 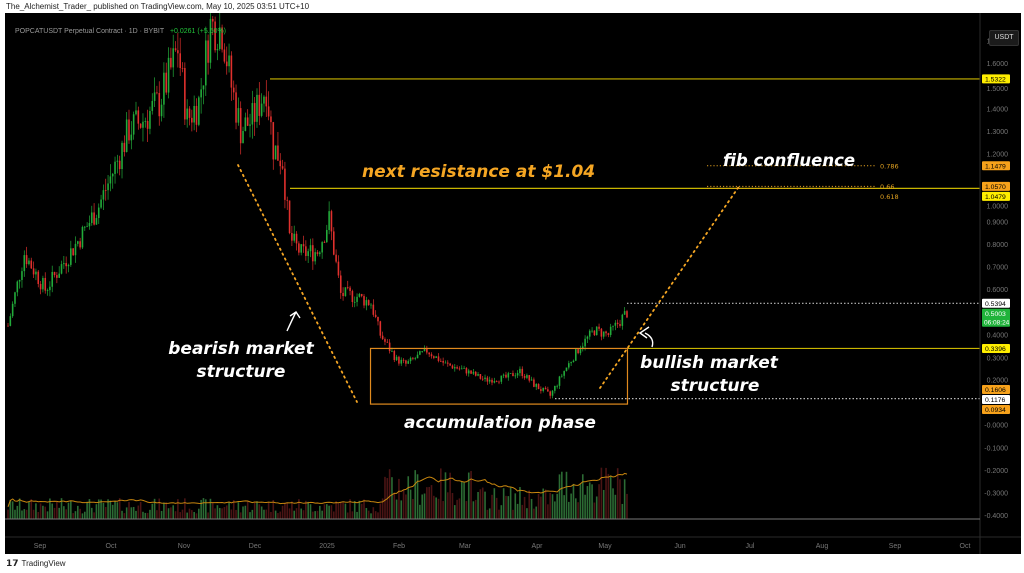 What do you see at coordinates (995, 314) in the screenshot?
I see `price-label-text: 0.5003` at bounding box center [995, 314].